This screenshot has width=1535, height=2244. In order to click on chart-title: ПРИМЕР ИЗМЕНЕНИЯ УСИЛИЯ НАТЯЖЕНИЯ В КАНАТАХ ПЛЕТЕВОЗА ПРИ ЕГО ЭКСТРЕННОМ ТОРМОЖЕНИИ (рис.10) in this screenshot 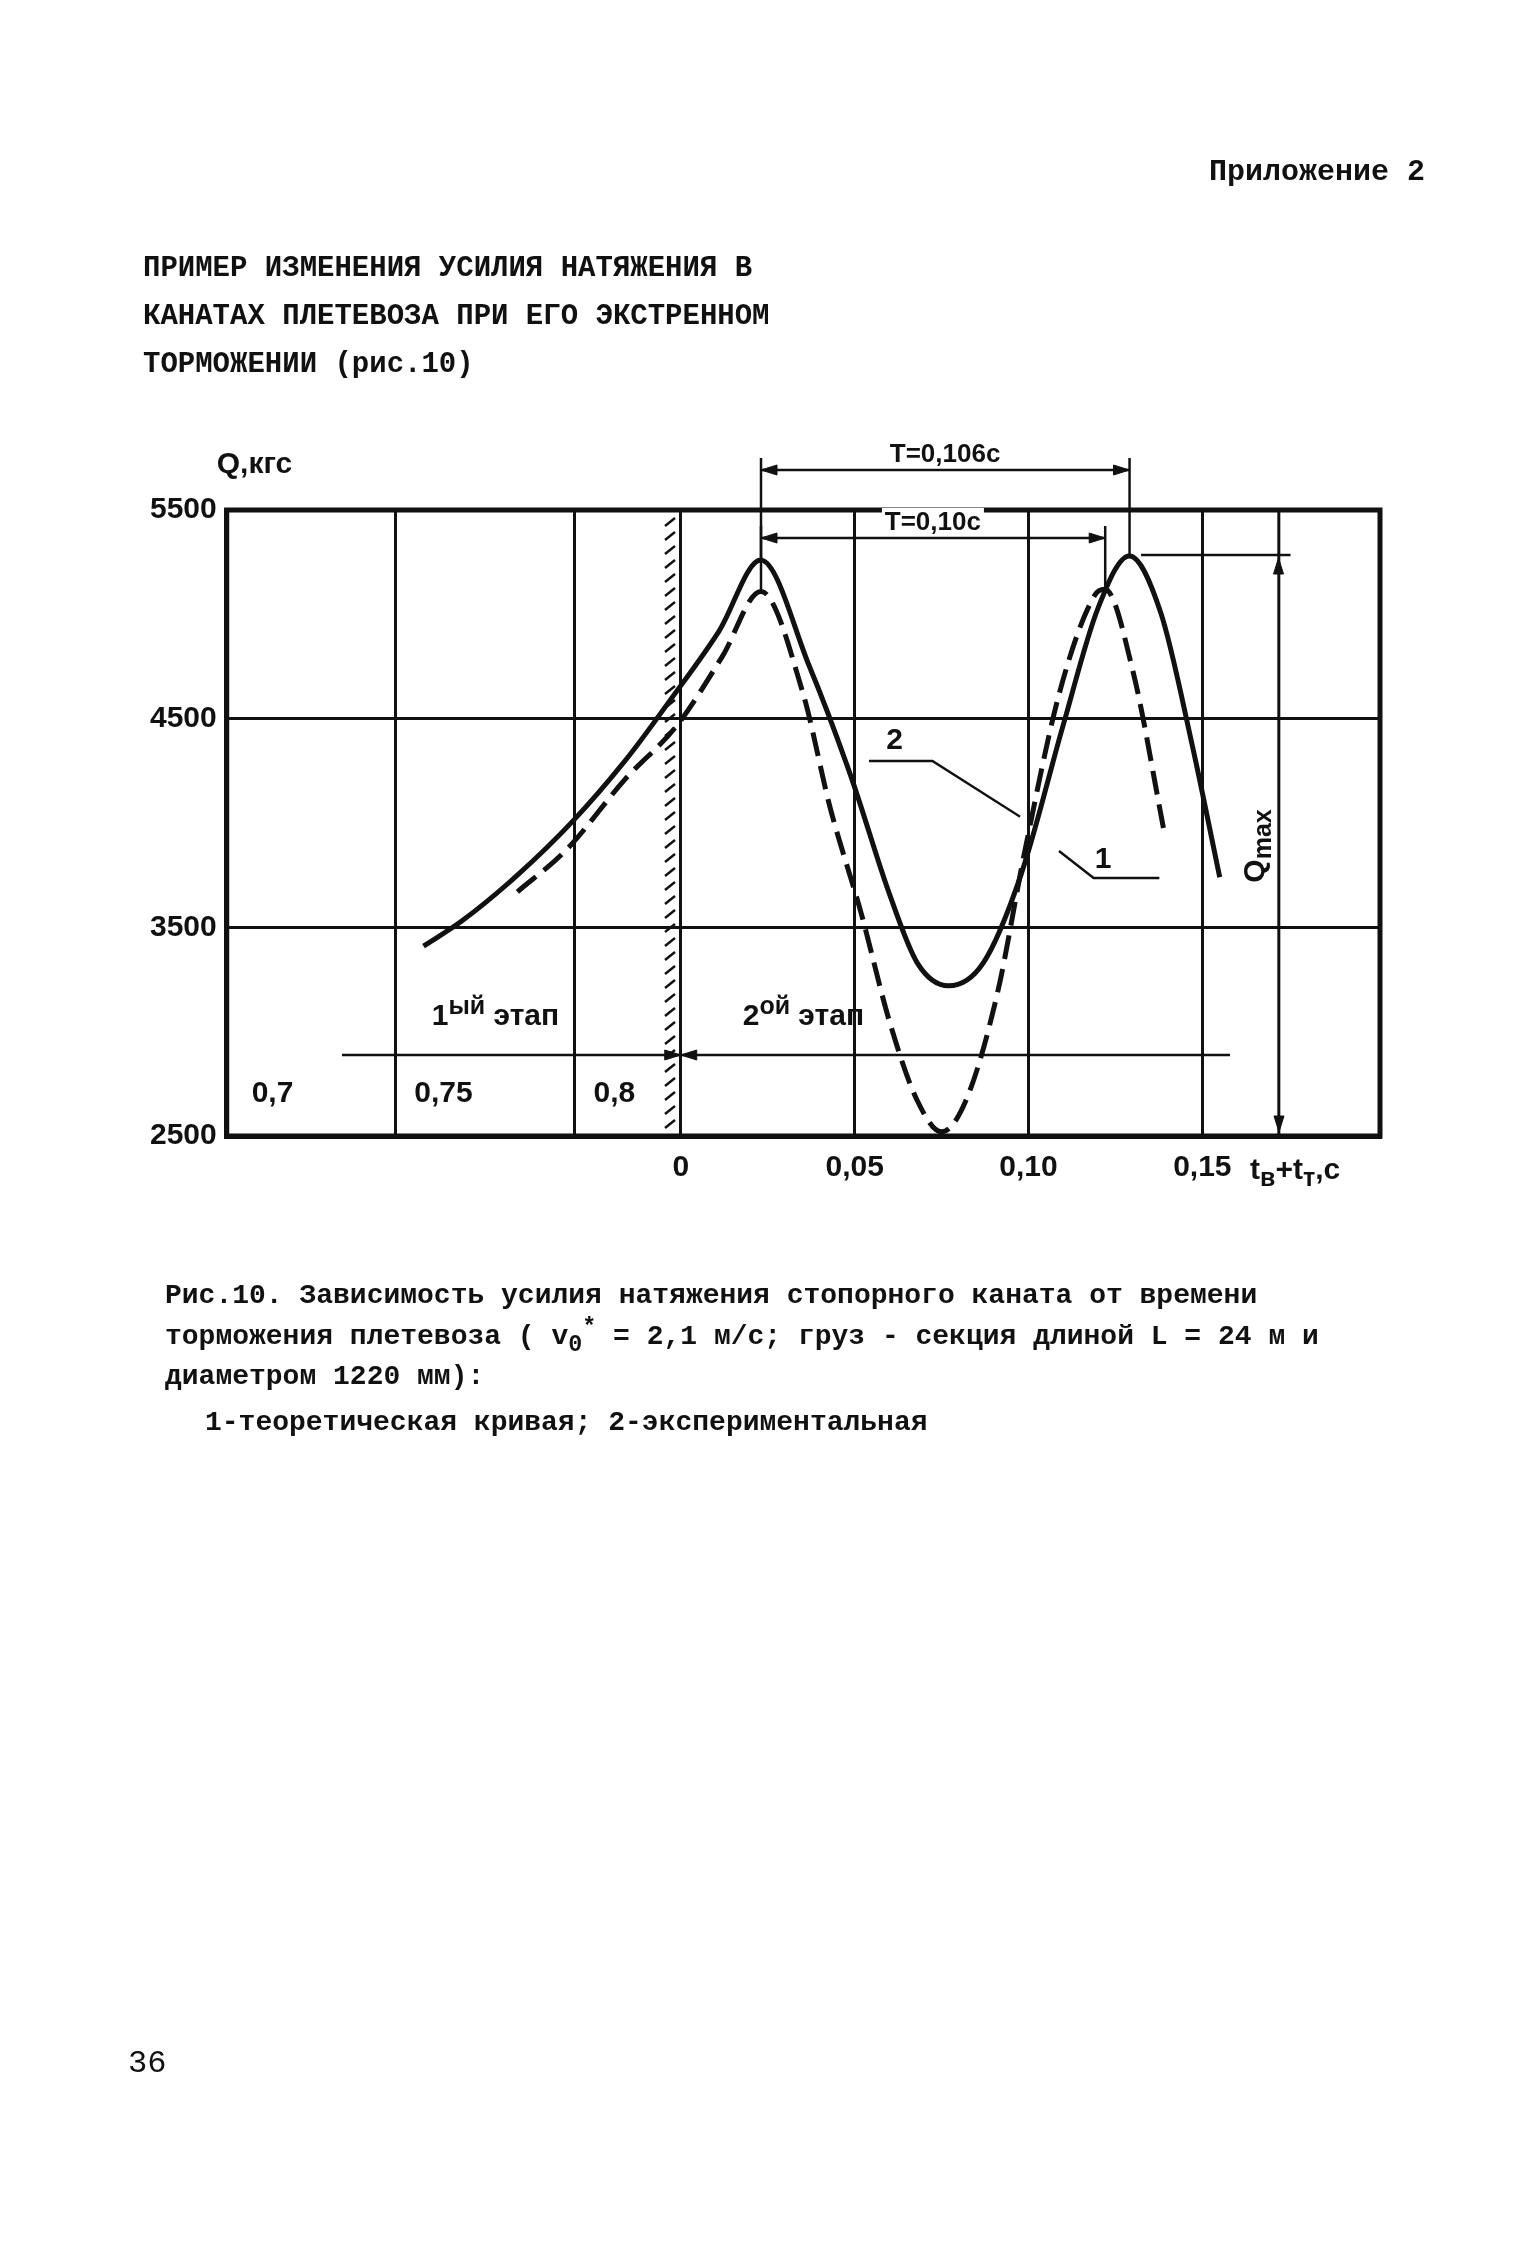, I will do `click(457, 317)`.